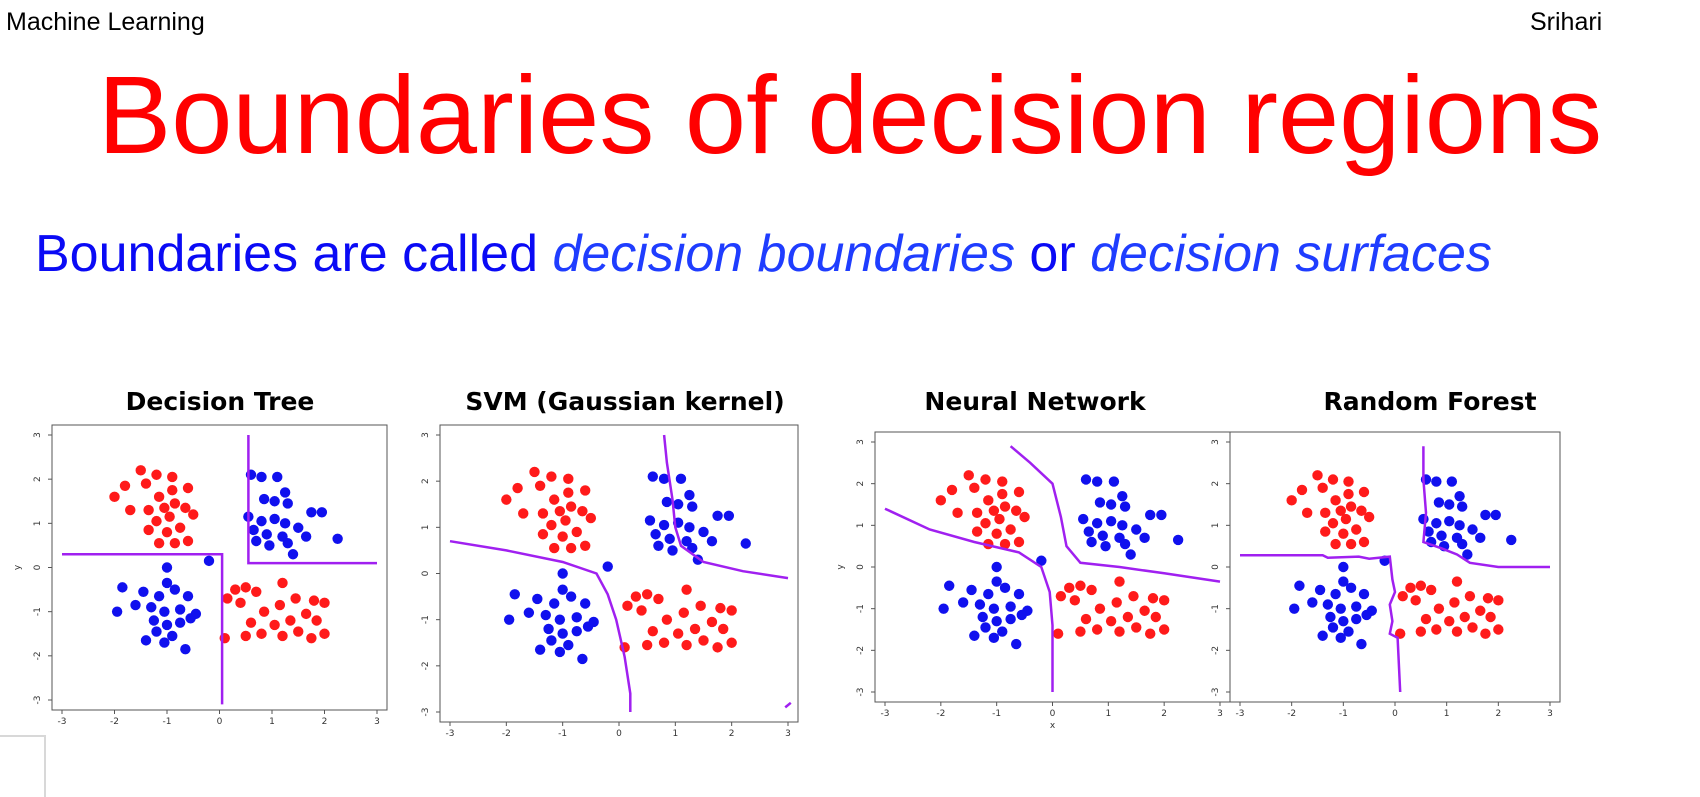 This screenshot has width=1700, height=797. What do you see at coordinates (1566, 22) in the screenshot?
I see `author-label: Srihari` at bounding box center [1566, 22].